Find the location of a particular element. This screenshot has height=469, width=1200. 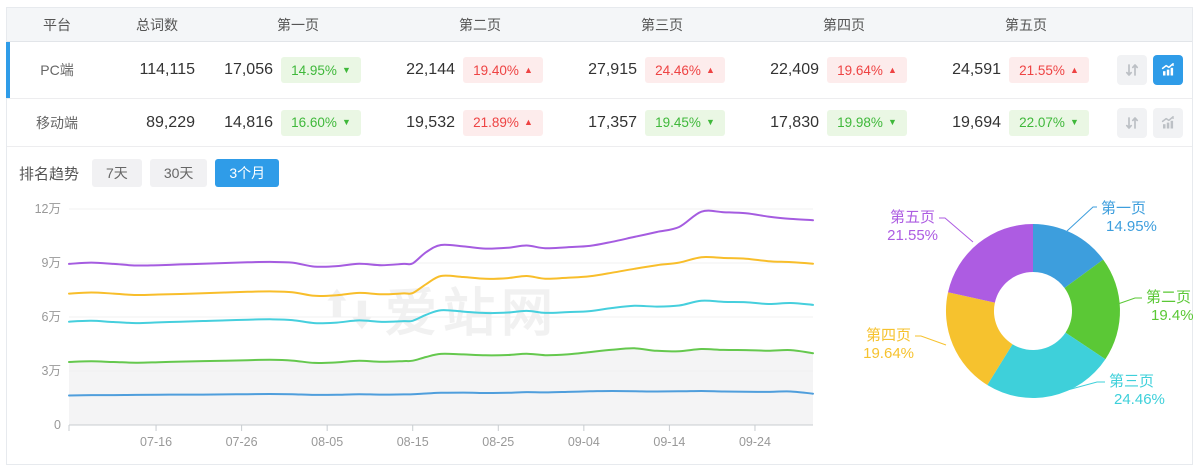

page5-cell: 19,694 22.07% ▼ is located at coordinates (1026, 122).